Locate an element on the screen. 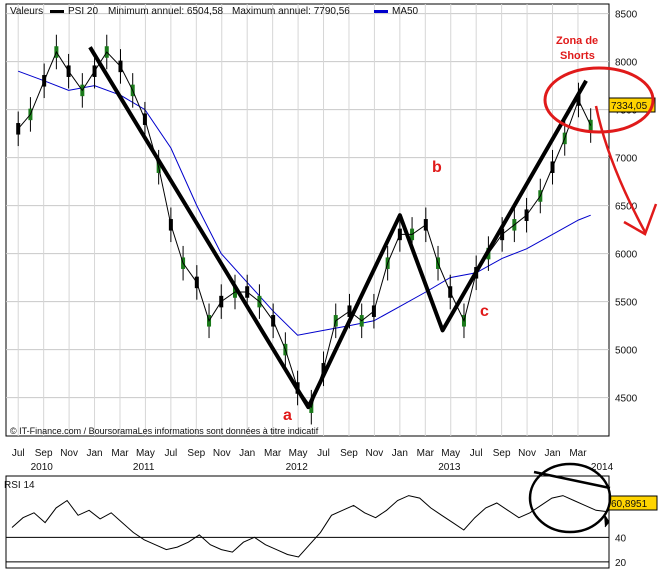 Image resolution: width=659 pixels, height=572 pixels. last-value-text: 7334,05 is located at coordinates (629, 106).